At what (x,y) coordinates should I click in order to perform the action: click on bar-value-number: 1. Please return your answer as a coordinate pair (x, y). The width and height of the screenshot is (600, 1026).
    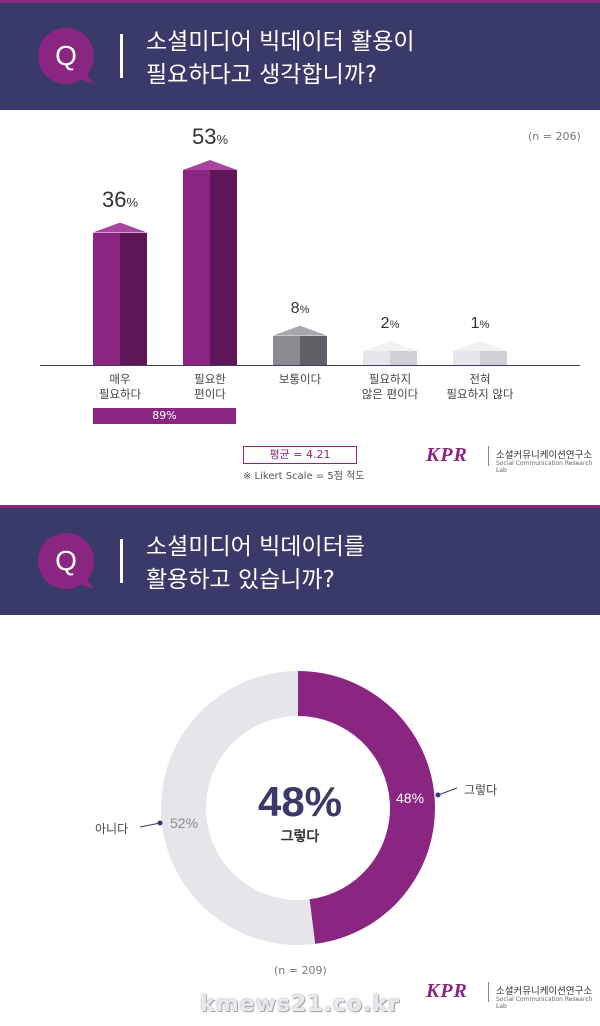
    Looking at the image, I should click on (475, 323).